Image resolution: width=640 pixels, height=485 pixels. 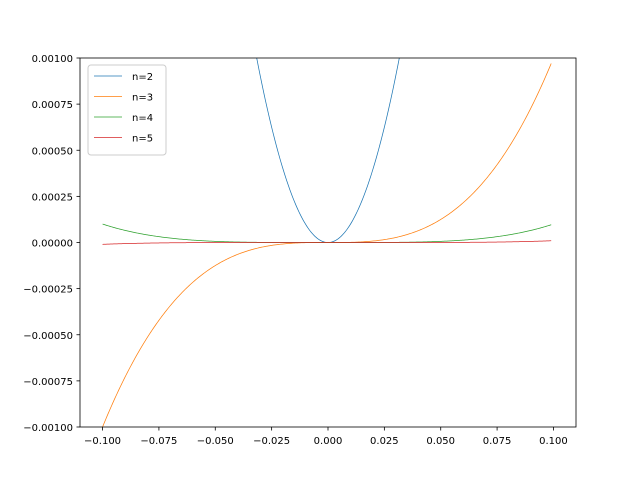 What do you see at coordinates (52, 59) in the screenshot?
I see `y-tick-label: 0.00100` at bounding box center [52, 59].